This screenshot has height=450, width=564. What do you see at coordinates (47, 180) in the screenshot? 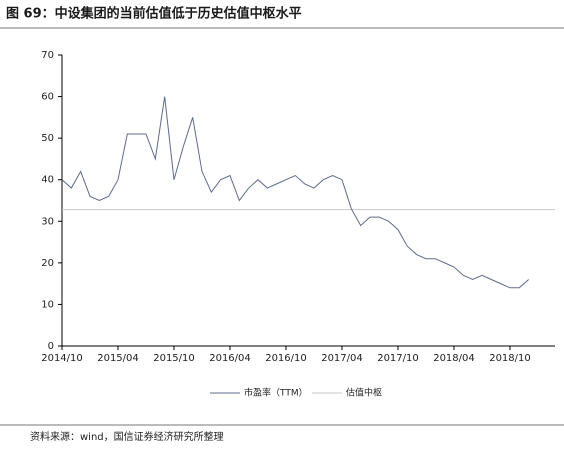
I see `y-tick-label: 40` at bounding box center [47, 180].